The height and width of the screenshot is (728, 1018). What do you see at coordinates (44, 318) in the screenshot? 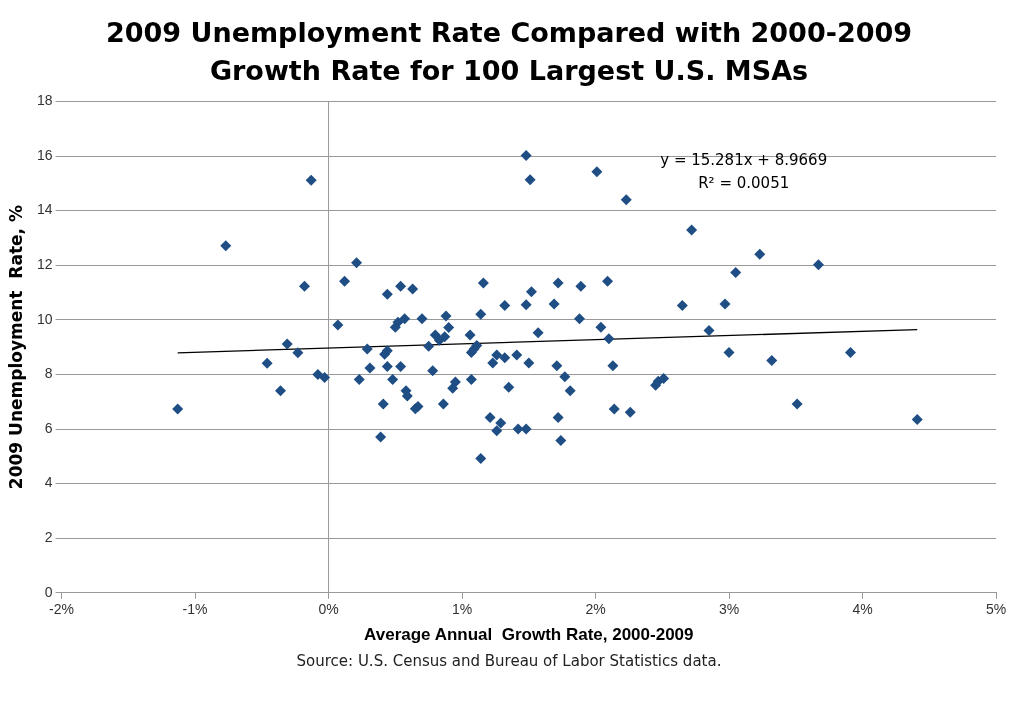
I see `y-tick-label: 10` at bounding box center [44, 318].